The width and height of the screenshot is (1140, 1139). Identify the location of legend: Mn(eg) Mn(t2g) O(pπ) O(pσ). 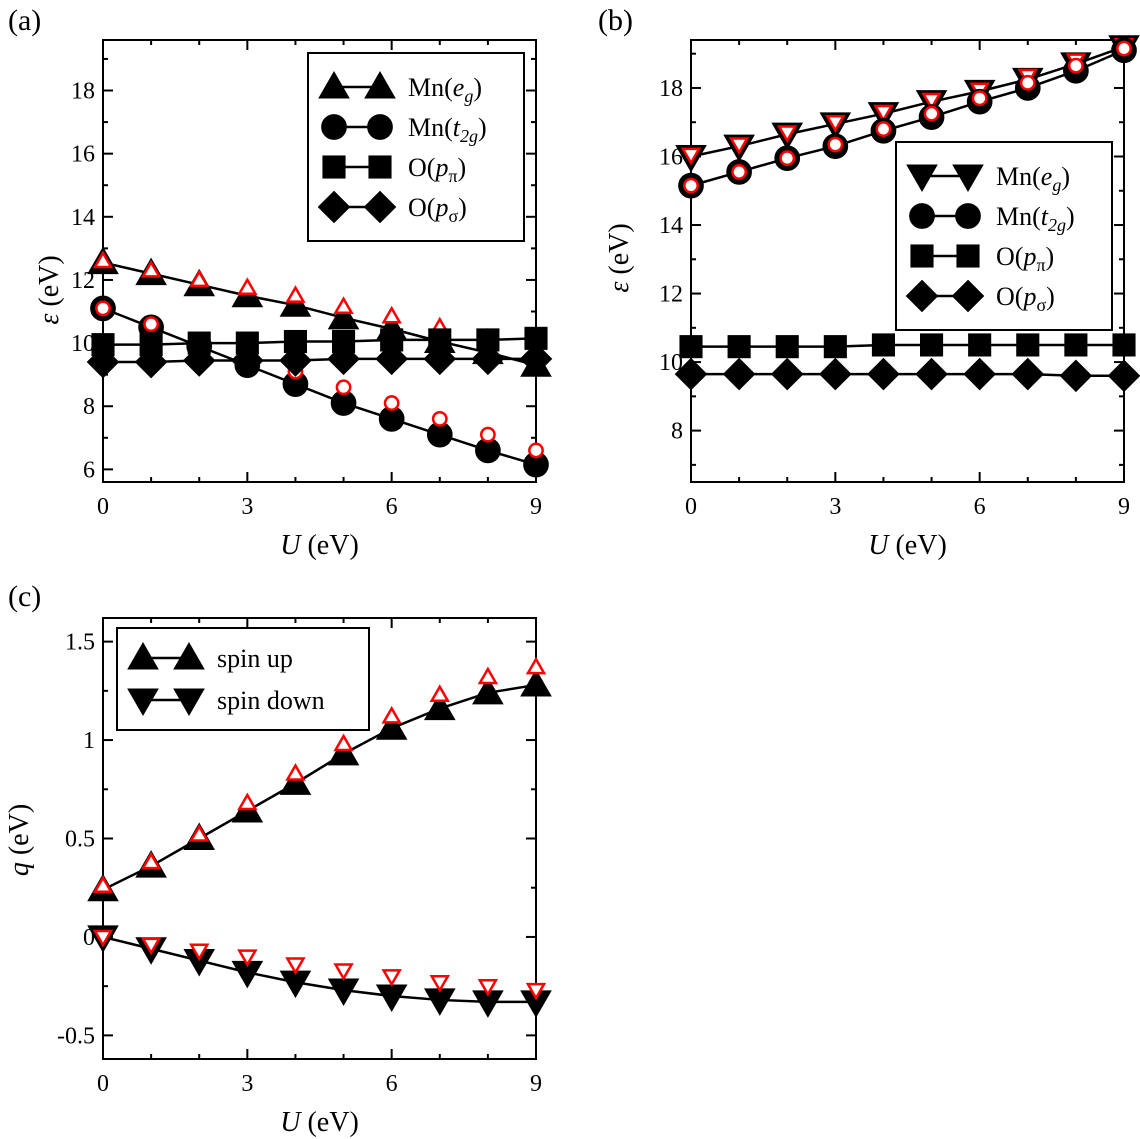
(416, 147).